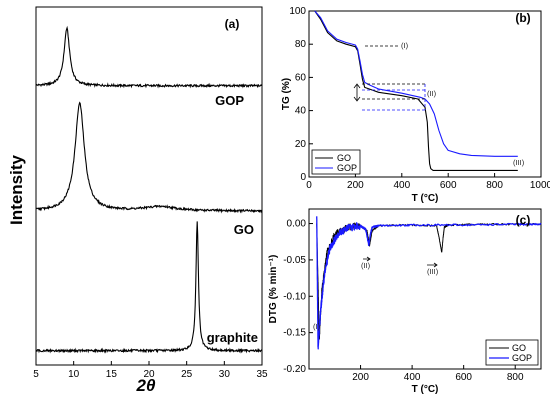 This screenshot has width=550, height=403. I want to click on panel-b-series-group, so click(416, 90).